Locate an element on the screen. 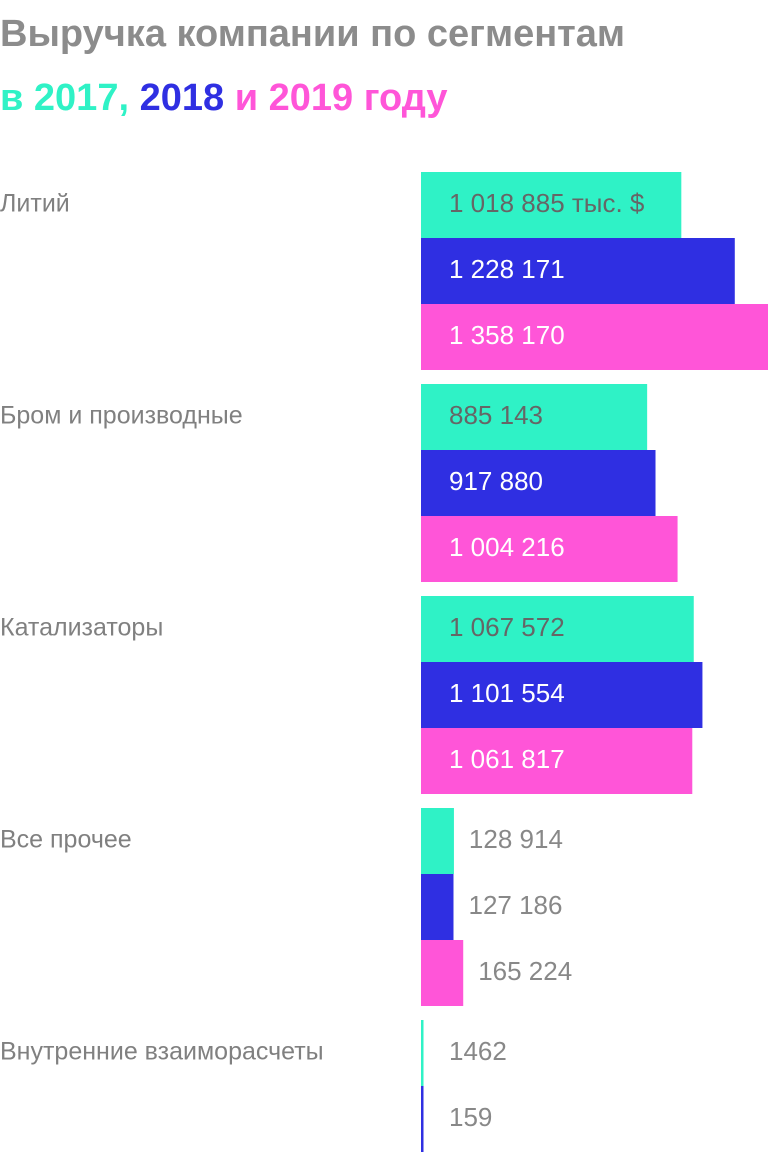 This screenshot has height=1155, width=768. value-label: 1 018 885 тыс. $ is located at coordinates (547, 203).